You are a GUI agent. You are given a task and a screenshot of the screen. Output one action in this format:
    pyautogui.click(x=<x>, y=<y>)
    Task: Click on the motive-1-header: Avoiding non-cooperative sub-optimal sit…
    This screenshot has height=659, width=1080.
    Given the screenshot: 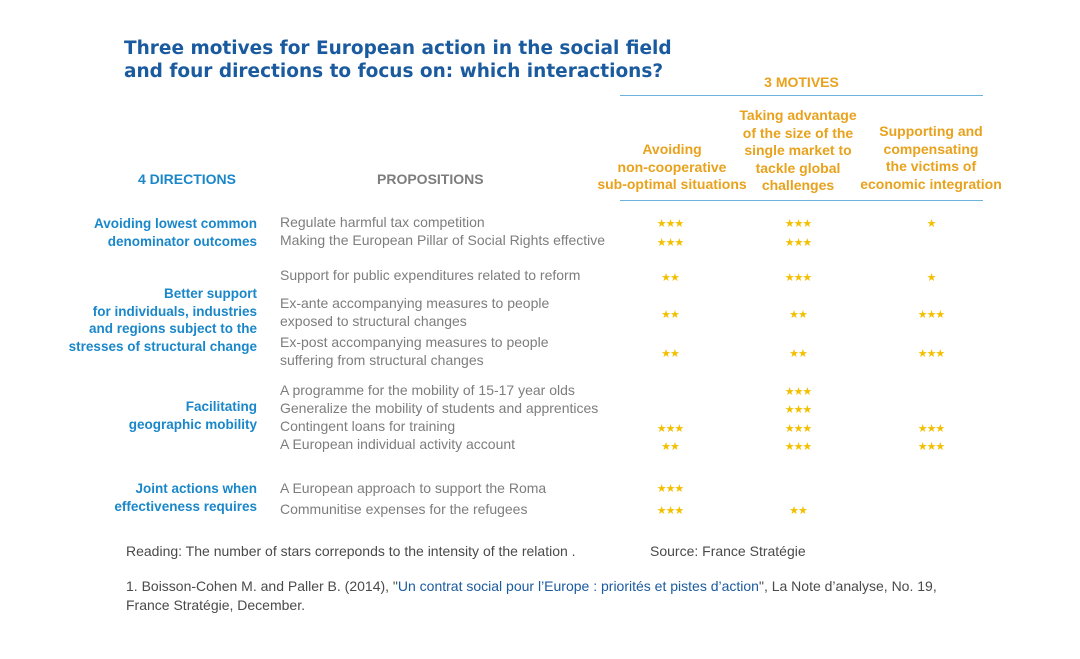 What is the action you would take?
    pyautogui.click(x=672, y=166)
    